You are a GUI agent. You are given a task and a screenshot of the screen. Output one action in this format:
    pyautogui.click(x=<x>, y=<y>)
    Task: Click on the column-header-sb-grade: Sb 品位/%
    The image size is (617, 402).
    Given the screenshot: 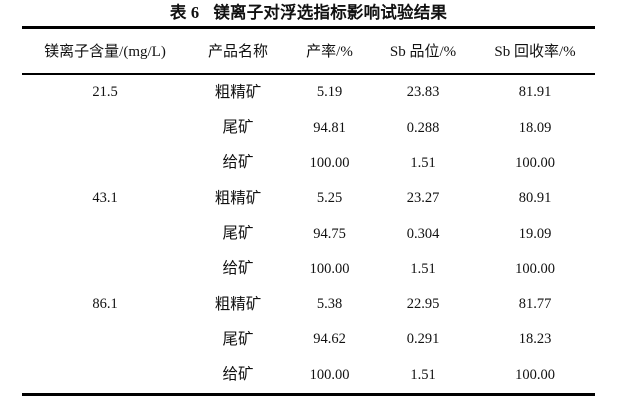 What is the action you would take?
    pyautogui.click(x=423, y=50)
    